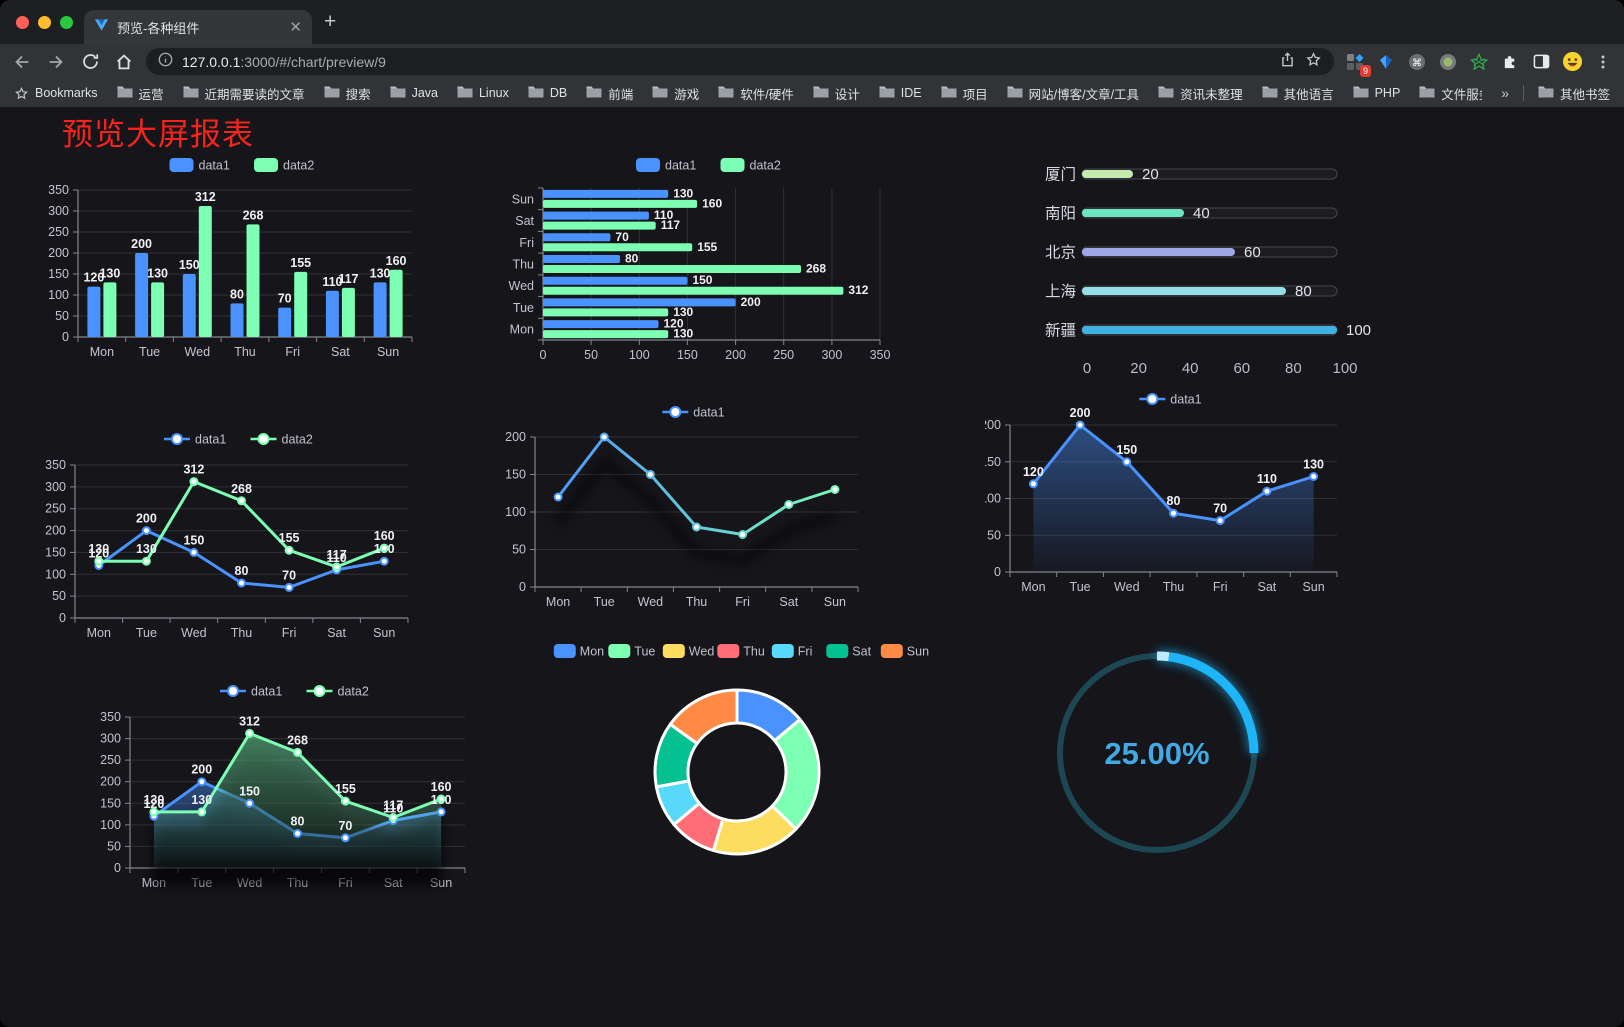  What do you see at coordinates (347, 93) in the screenshot?
I see `bookmark-folder: 搜索` at bounding box center [347, 93].